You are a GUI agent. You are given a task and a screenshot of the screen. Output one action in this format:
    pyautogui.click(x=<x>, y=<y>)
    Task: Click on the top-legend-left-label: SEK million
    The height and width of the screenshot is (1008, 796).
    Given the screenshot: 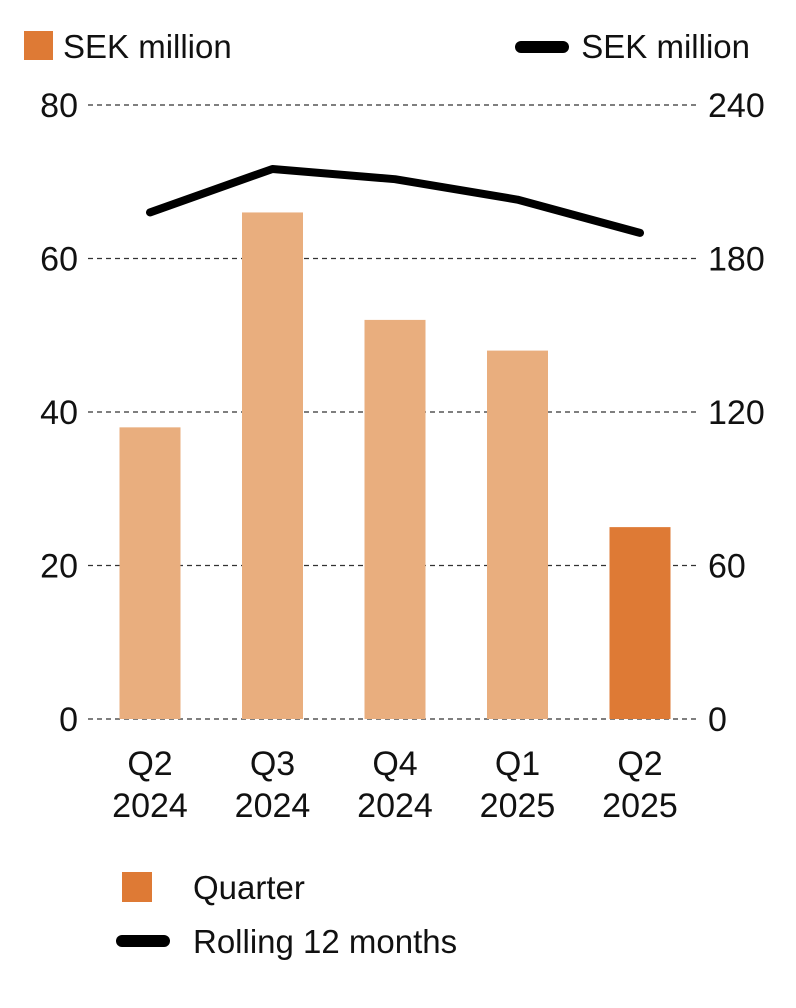 What is the action you would take?
    pyautogui.click(x=147, y=46)
    